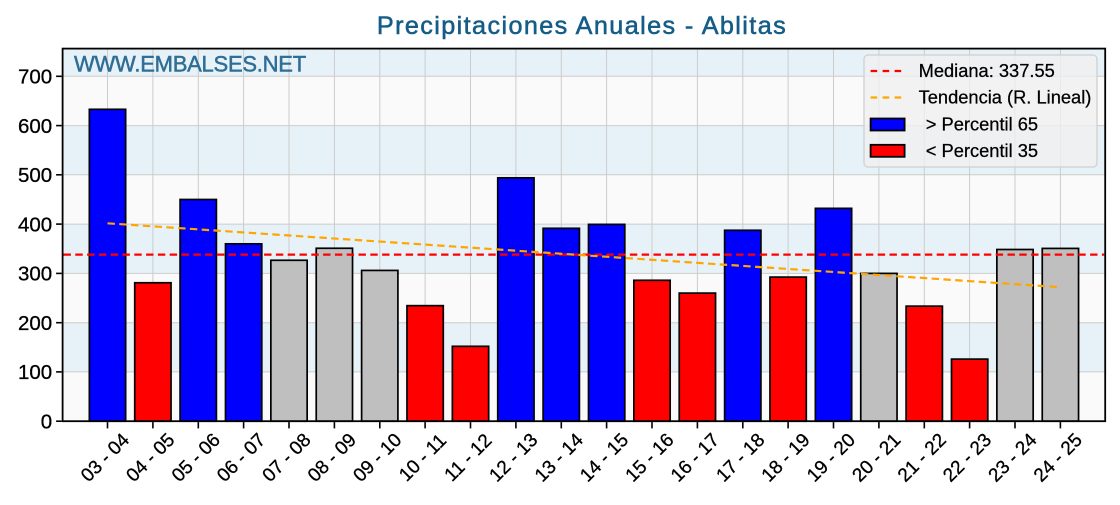  What do you see at coordinates (46, 422) in the screenshot?
I see `svg-text: 0` at bounding box center [46, 422].